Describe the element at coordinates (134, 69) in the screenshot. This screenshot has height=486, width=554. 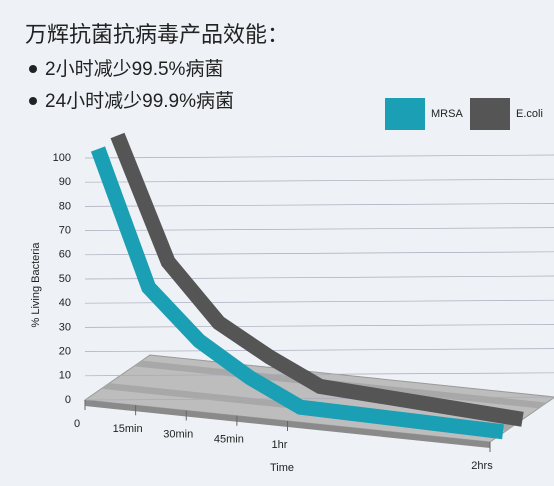
I see `bullet: 2小时减少99.5%病菌` at that location.